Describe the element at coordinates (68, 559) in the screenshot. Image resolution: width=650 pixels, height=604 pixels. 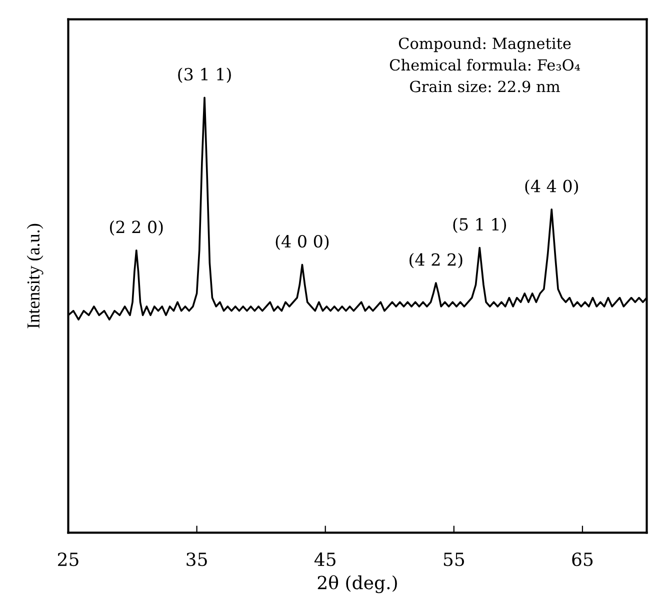
I see `x-tick-label: 25` at that location.